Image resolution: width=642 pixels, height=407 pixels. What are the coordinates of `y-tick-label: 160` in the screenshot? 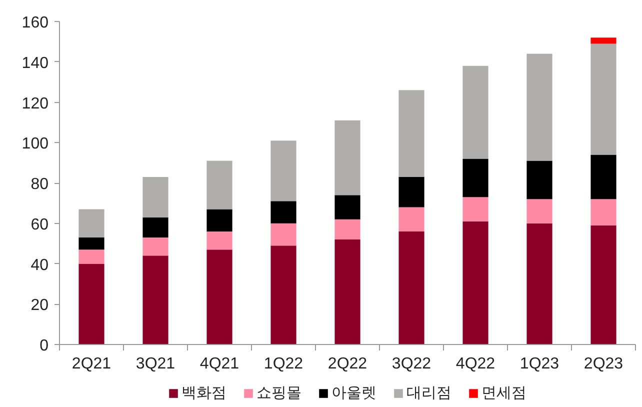 It's located at (35, 23).